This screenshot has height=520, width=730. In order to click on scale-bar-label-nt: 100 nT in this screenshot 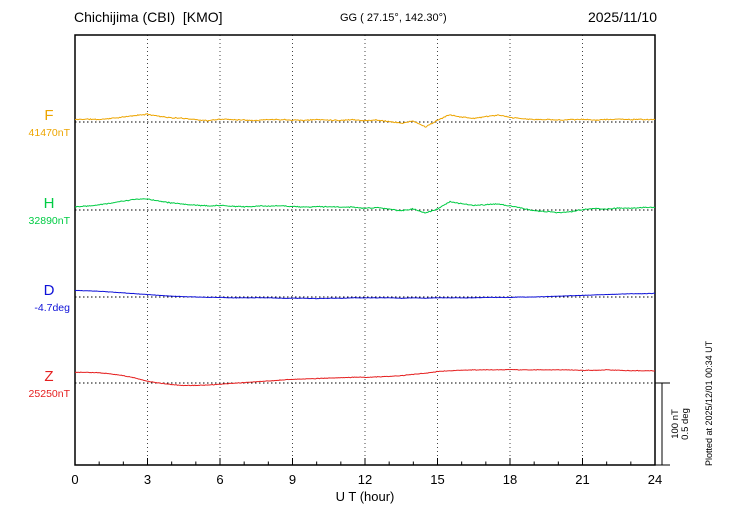, I will do `click(675, 424)`.